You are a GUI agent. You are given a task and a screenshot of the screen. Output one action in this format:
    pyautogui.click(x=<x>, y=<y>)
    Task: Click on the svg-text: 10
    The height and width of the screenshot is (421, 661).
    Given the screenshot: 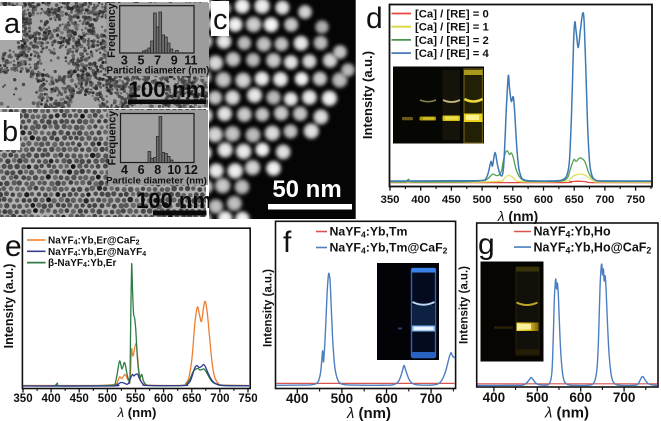 What is the action you would take?
    pyautogui.click(x=174, y=170)
    